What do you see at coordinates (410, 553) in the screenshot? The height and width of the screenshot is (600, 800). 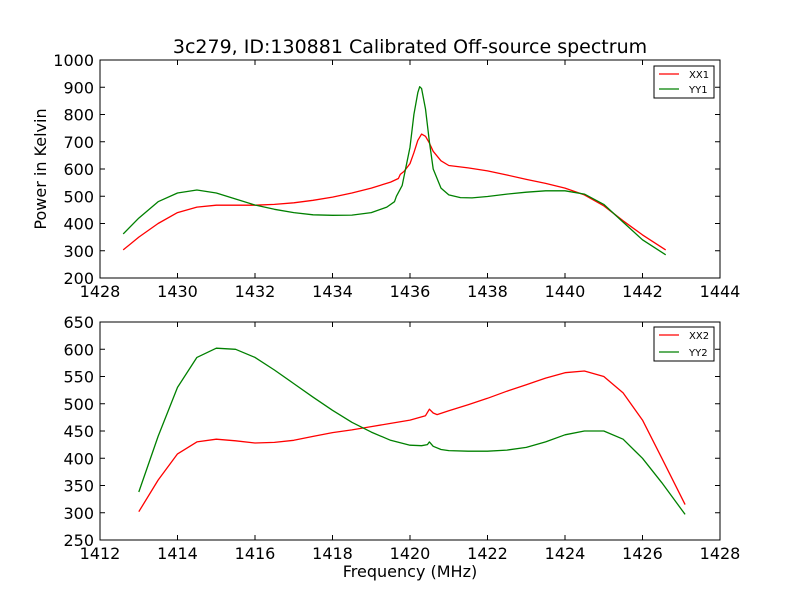 I see `bottom-x-tick-label: 1420` at bounding box center [410, 553].